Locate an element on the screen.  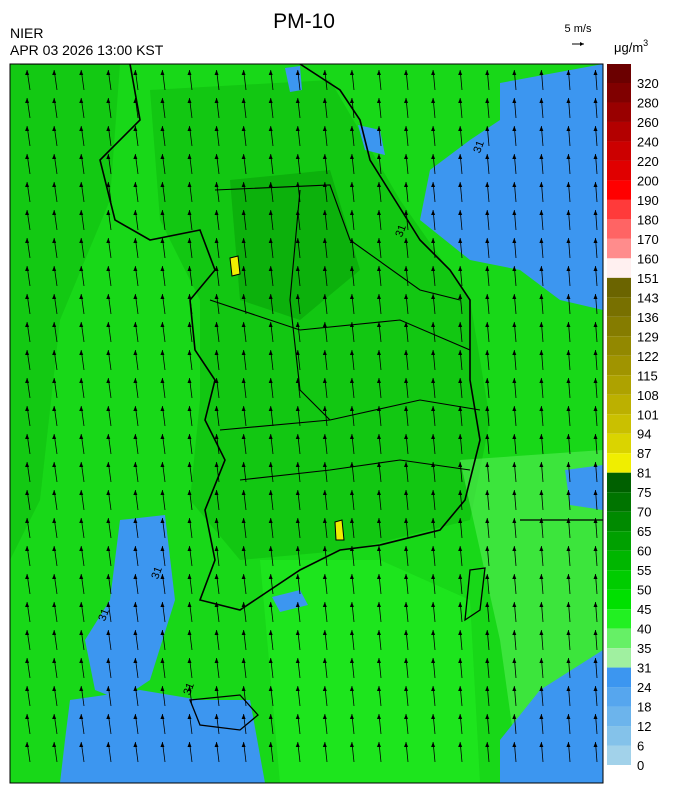
colorbar-label: 60 is located at coordinates (644, 551).